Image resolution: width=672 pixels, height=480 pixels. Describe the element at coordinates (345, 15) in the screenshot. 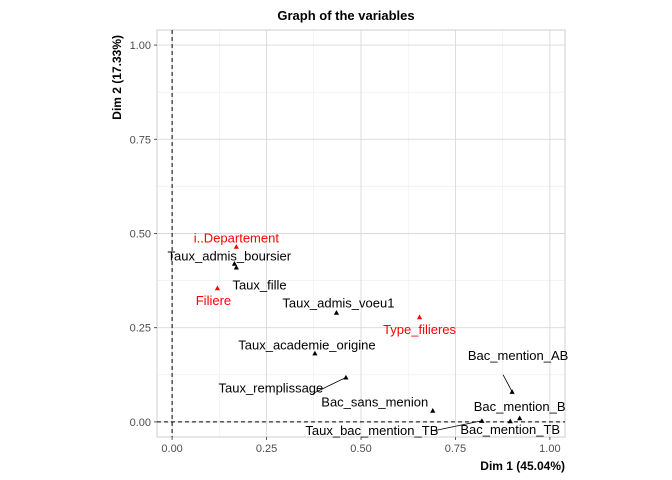

I see `chart-title: Graph of the variables` at that location.